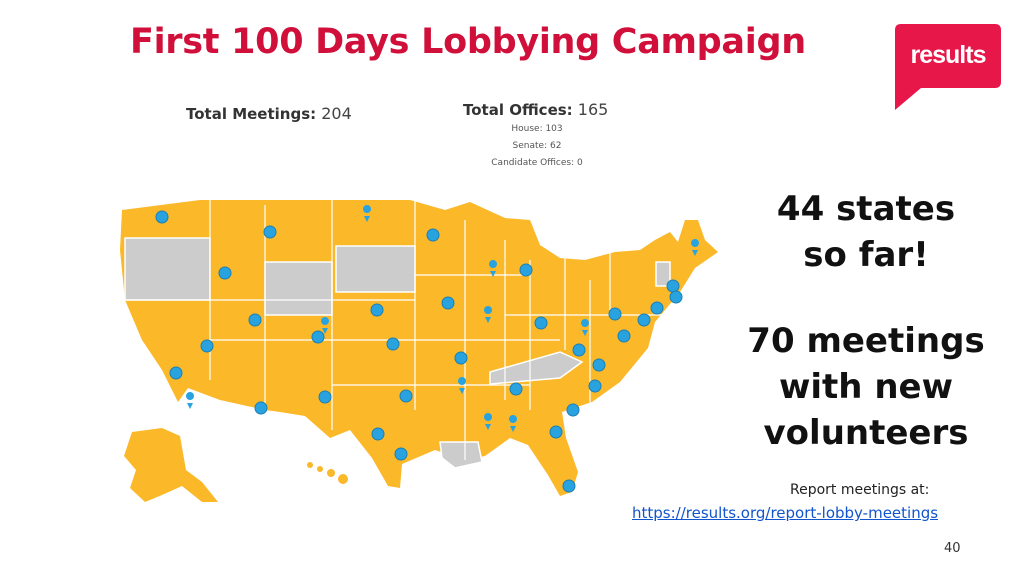 The image size is (1024, 576). I want to click on slide-title: First 100 Days Lobbying Campaign, so click(468, 42).